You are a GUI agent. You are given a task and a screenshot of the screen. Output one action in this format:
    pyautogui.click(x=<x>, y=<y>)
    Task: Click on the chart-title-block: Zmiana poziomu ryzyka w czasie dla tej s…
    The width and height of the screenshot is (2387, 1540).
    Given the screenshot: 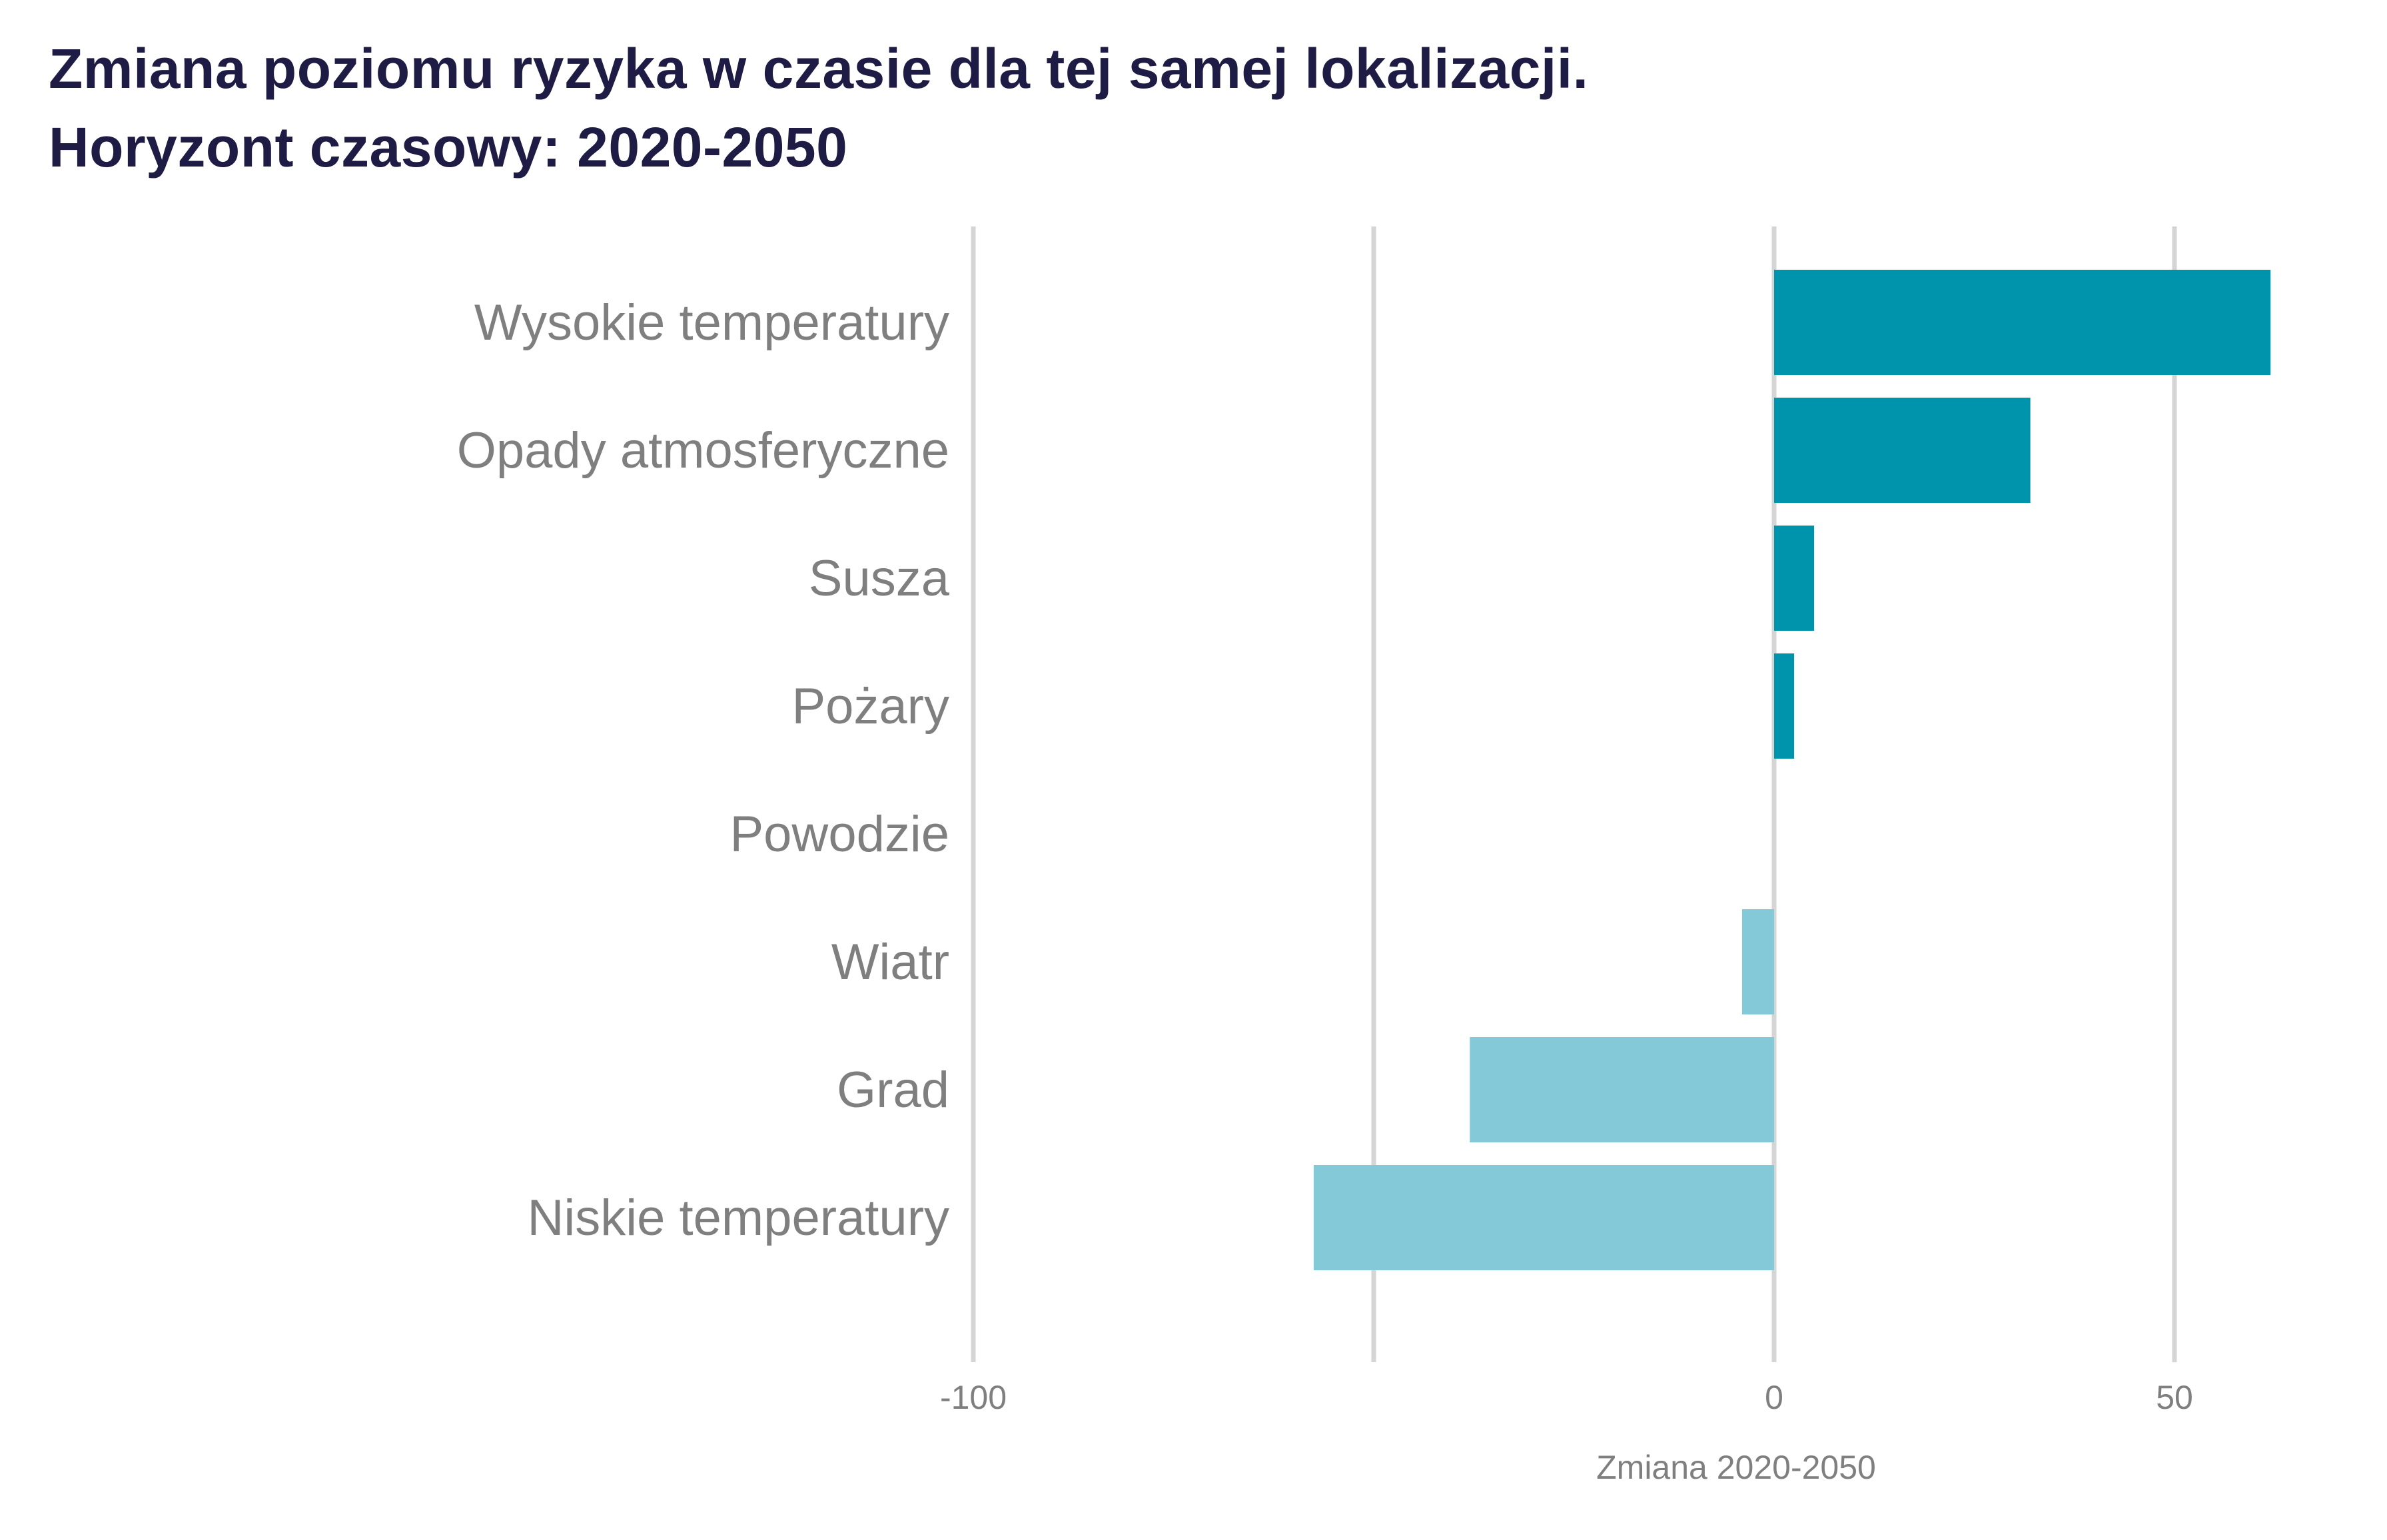 What is the action you would take?
    pyautogui.click(x=818, y=108)
    